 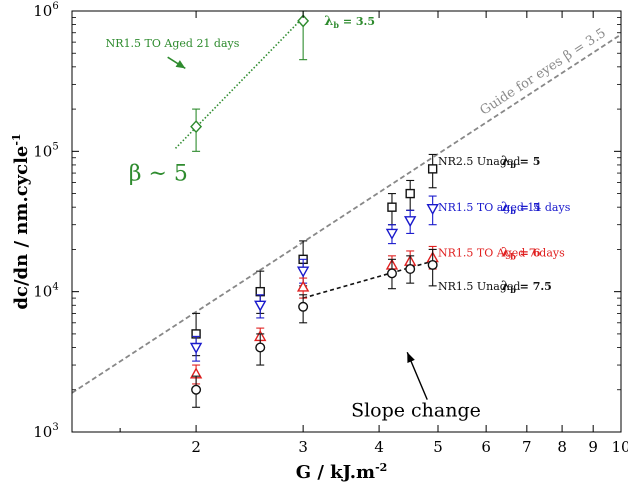 What do you see at coordinates (479, 286) in the screenshot?
I see `series-label: NR1.5 Unaged` at bounding box center [479, 286].